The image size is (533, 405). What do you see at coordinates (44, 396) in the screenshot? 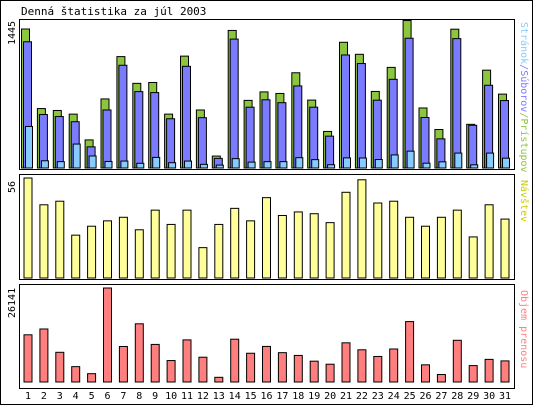
I see `x-tick-label-day-2: 2` at bounding box center [44, 396].